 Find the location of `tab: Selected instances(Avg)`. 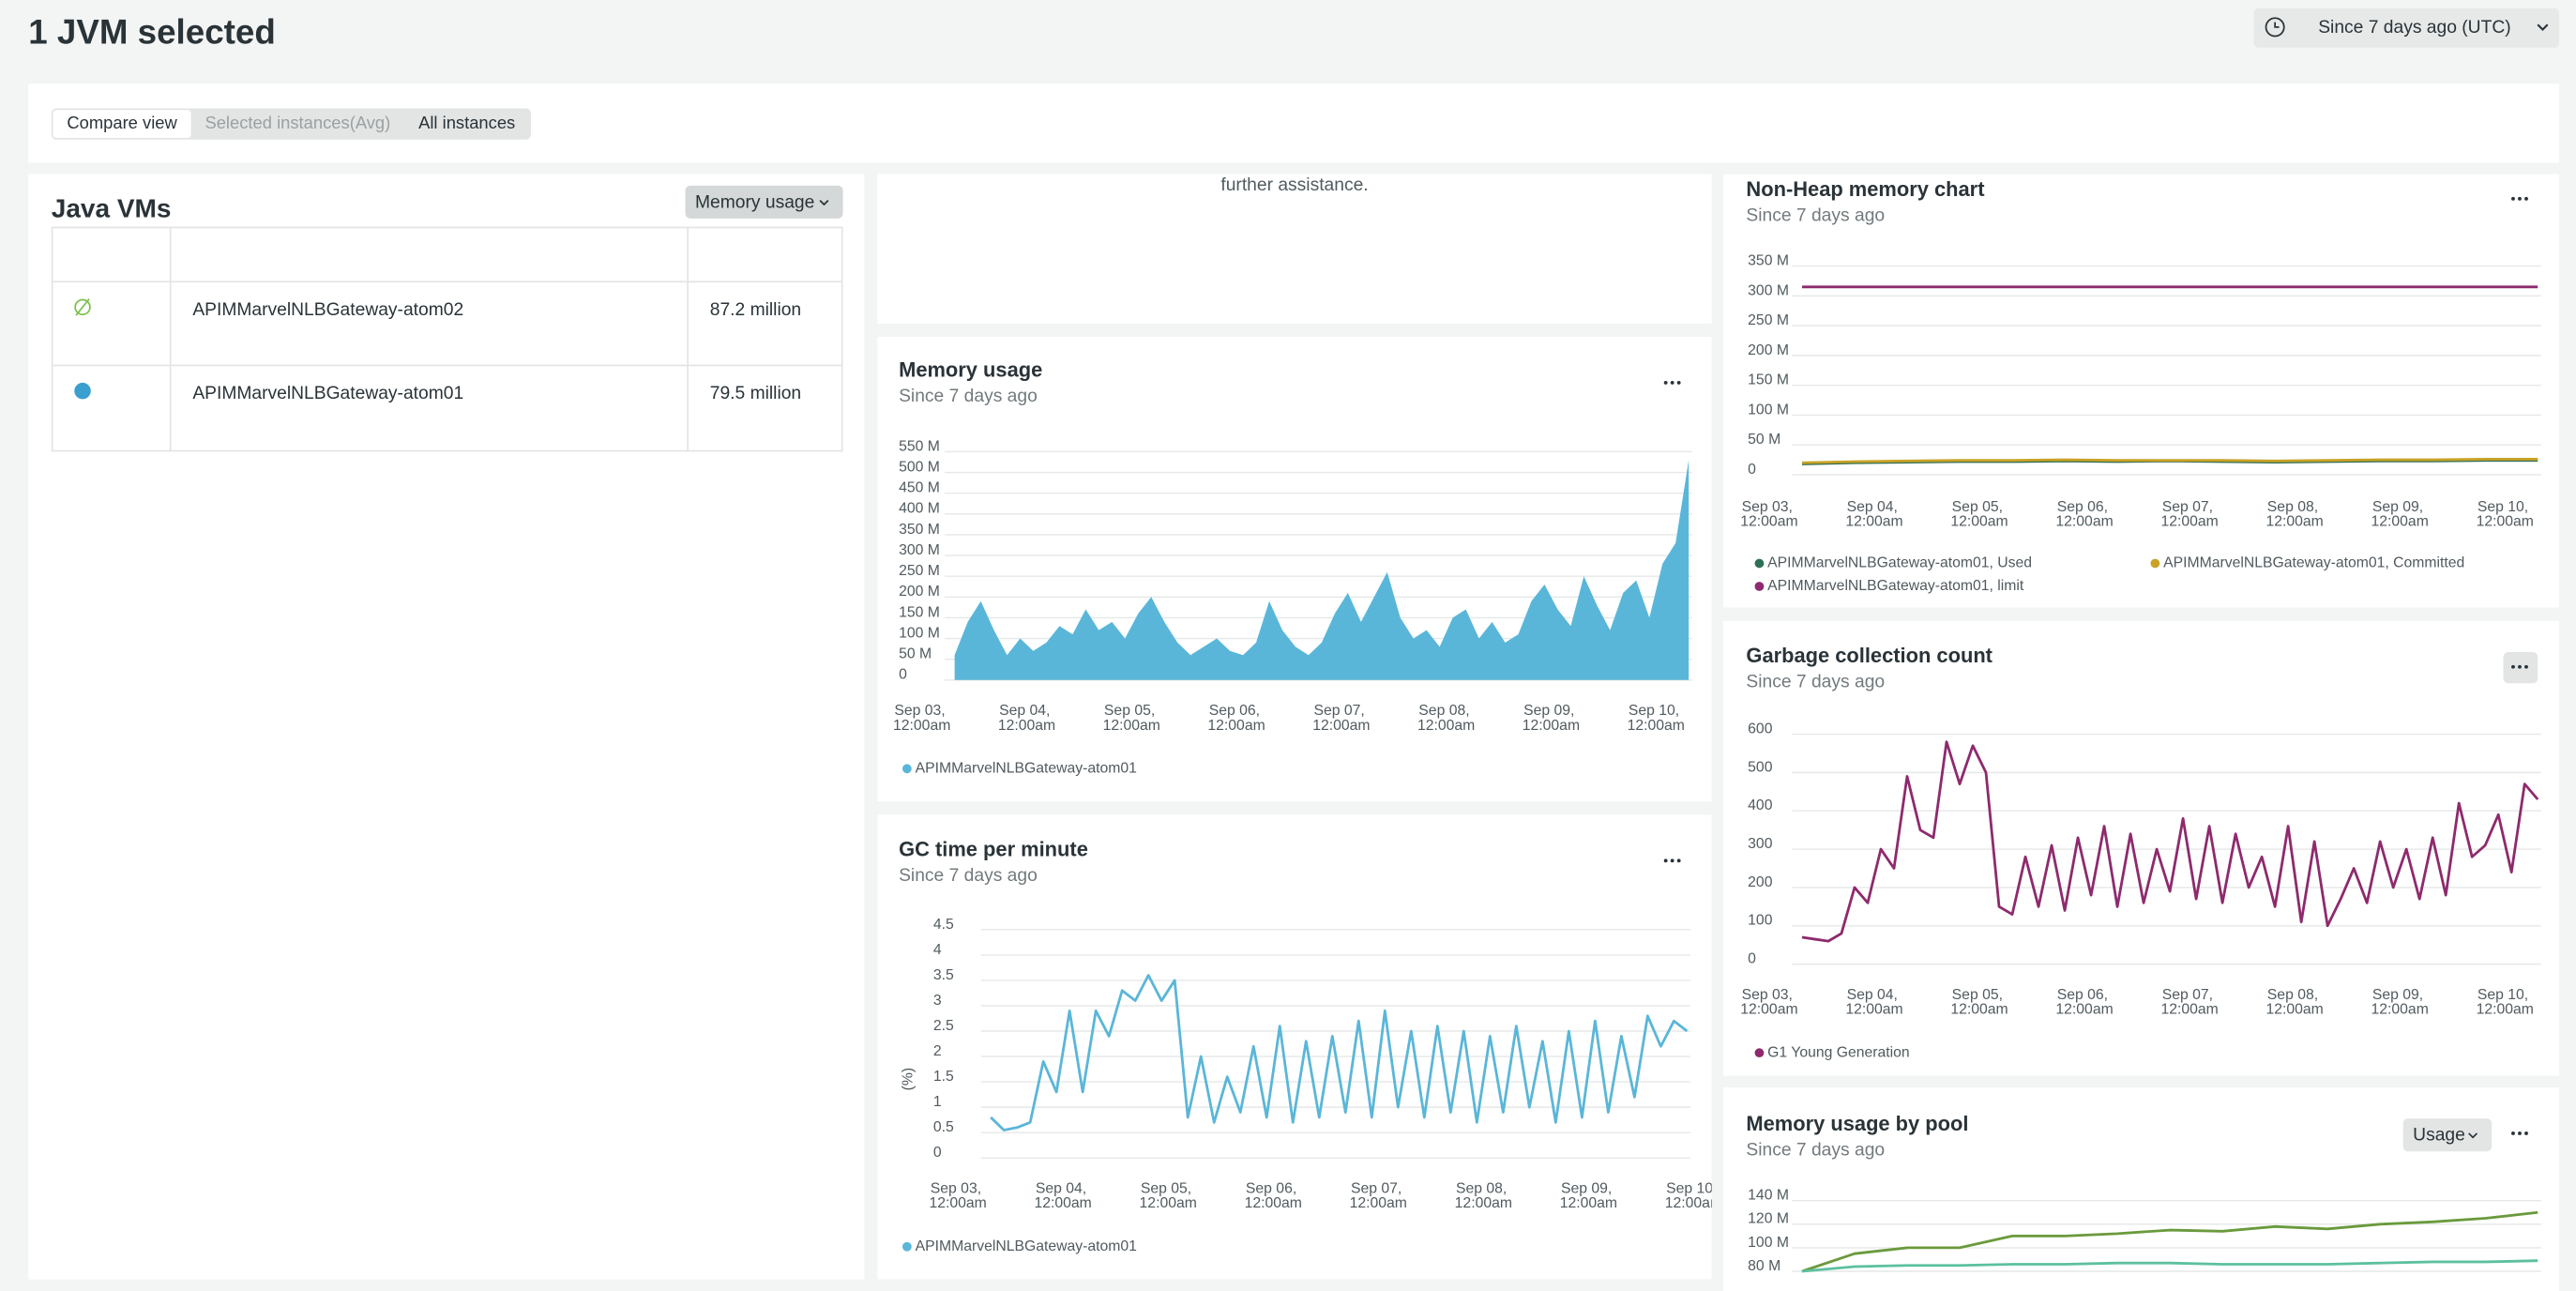

tab: Selected instances(Avg) is located at coordinates (297, 122).